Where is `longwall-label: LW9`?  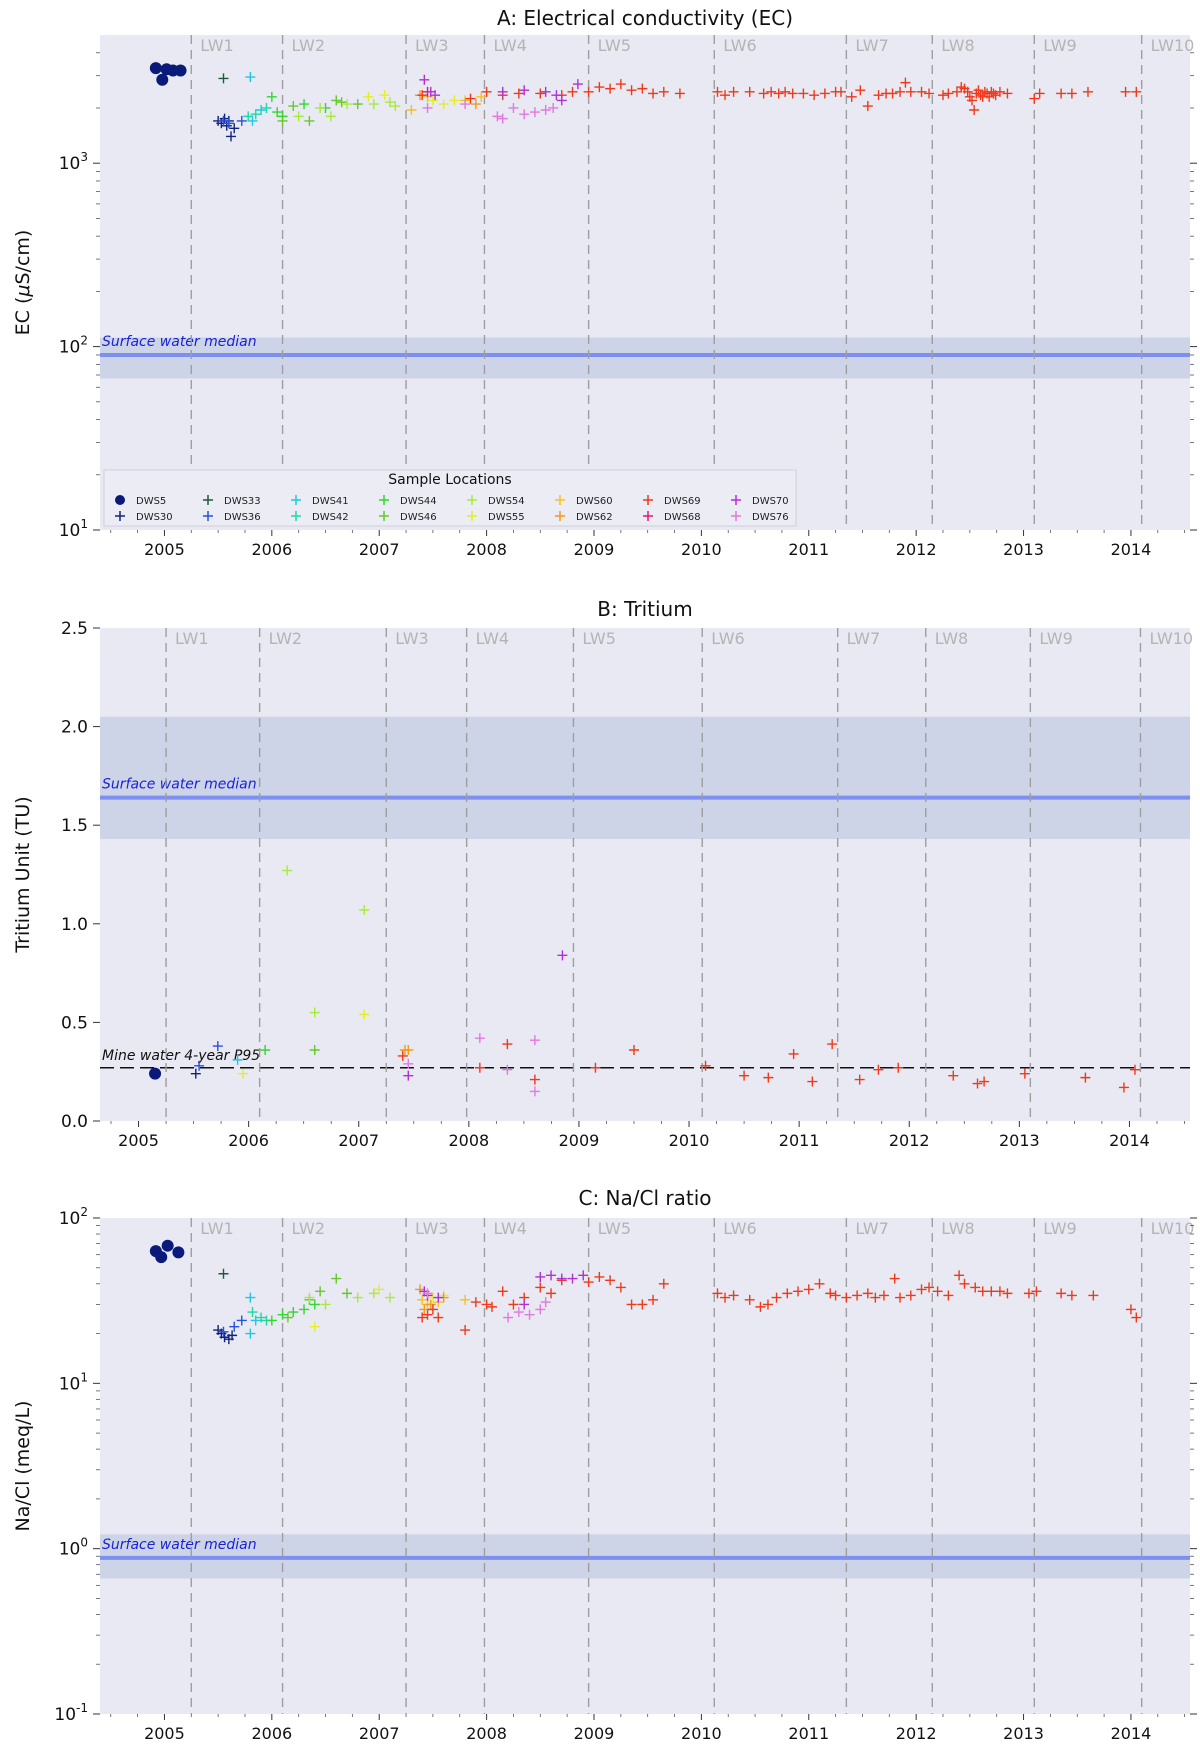 longwall-label: LW9 is located at coordinates (1059, 45).